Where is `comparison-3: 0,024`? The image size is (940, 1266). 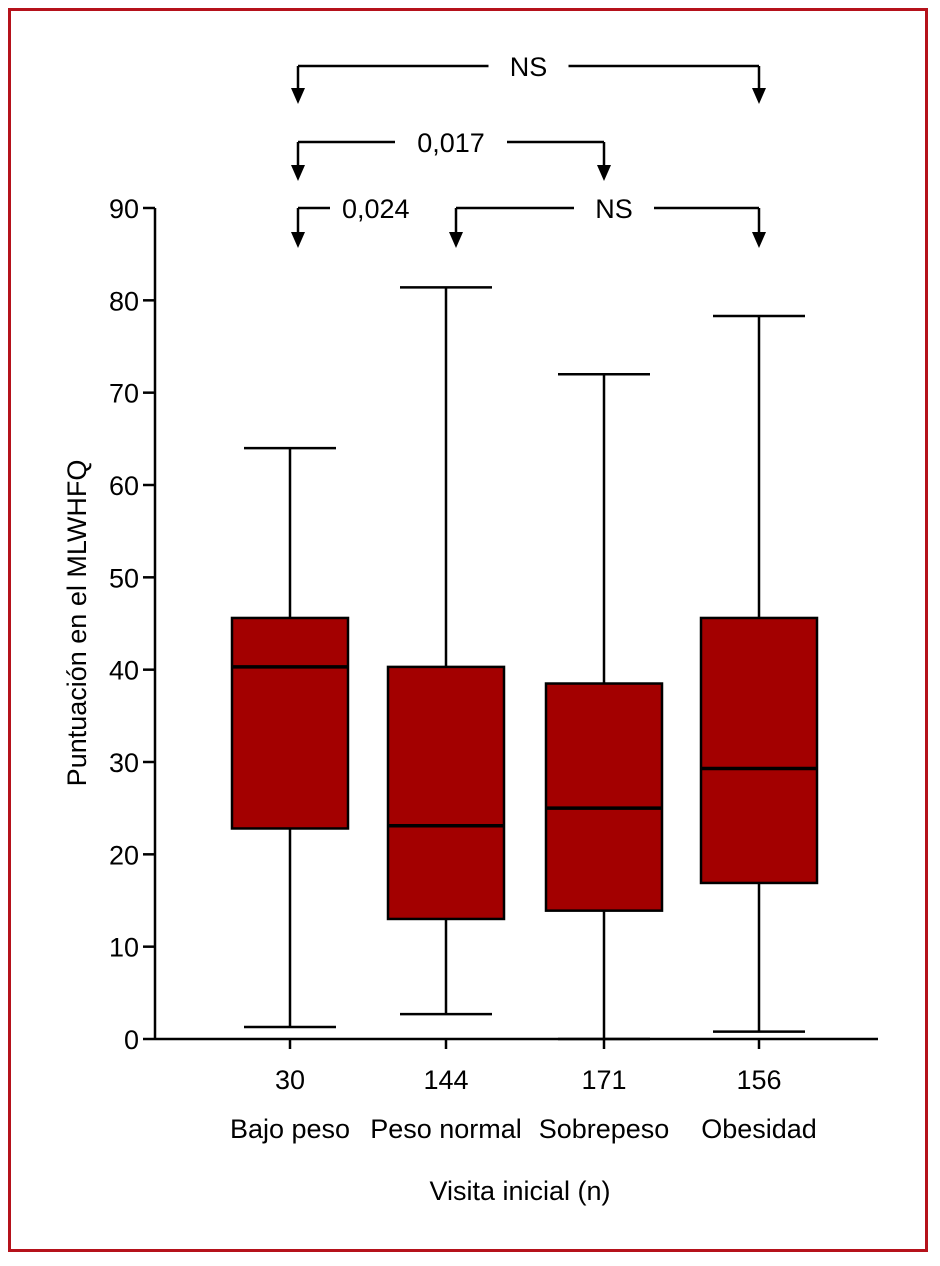
comparison-3: 0,024 is located at coordinates (350, 221).